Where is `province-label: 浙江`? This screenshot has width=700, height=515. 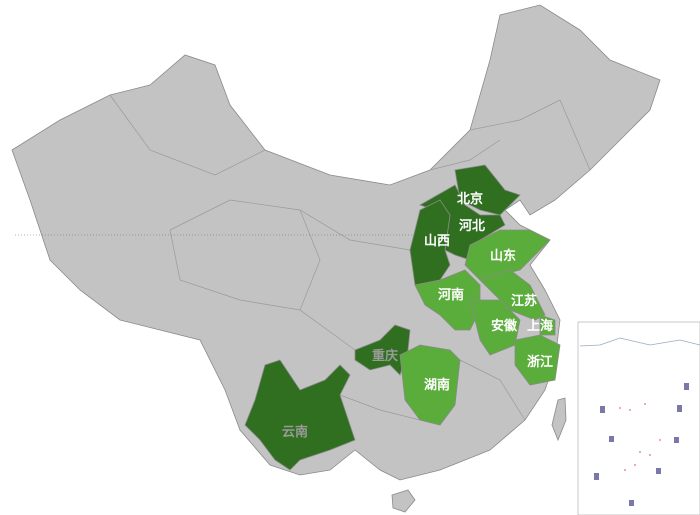 province-label: 浙江 is located at coordinates (540, 362).